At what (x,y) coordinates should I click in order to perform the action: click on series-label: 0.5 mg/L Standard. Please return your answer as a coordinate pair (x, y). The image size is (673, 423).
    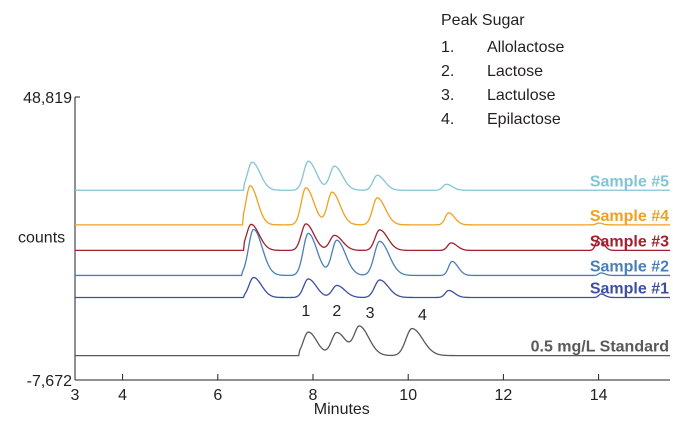
    Looking at the image, I should click on (600, 347).